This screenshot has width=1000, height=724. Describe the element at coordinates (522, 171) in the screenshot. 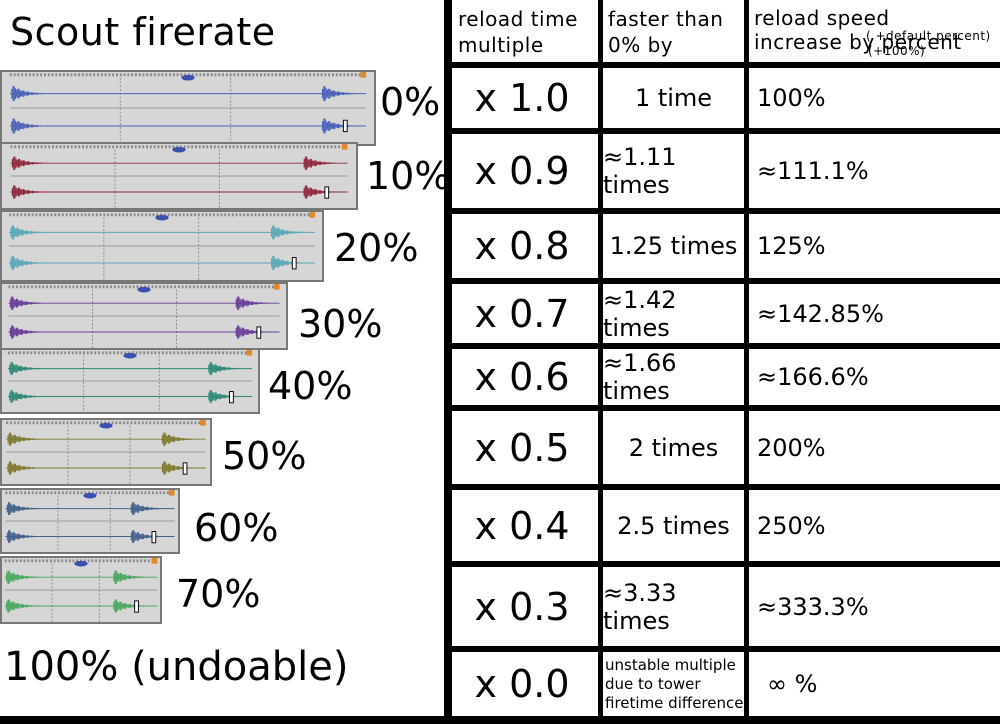

I see `reload-multiple-cell: x 0.9` at that location.